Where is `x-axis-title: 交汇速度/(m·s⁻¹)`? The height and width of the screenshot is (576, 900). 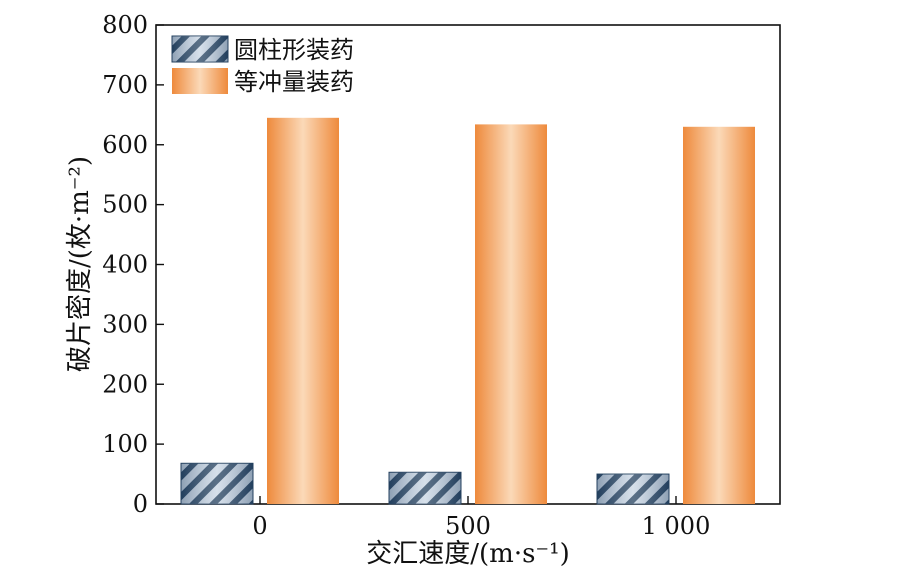 x-axis-title: 交汇速度/(m·s⁻¹) is located at coordinates (467, 554).